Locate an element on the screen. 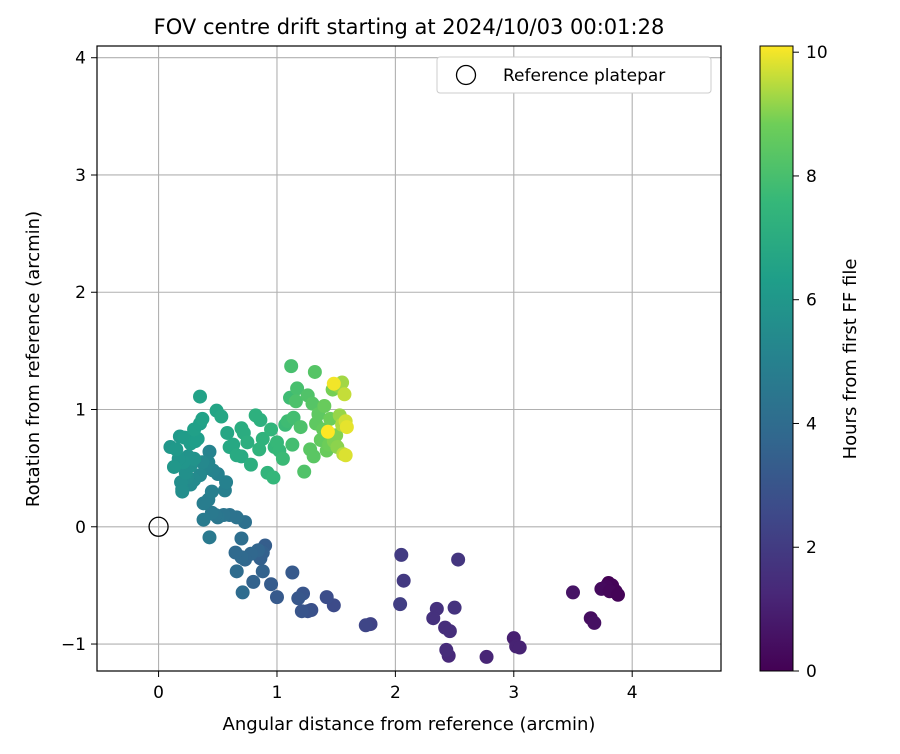 The width and height of the screenshot is (900, 754). reference-marker-layer is located at coordinates (158, 526).